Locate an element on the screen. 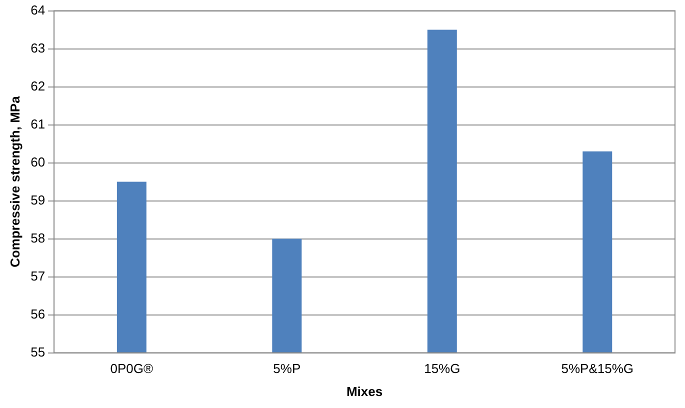 Image resolution: width=685 pixels, height=408 pixels. y-tick-label: 59 is located at coordinates (38, 200).